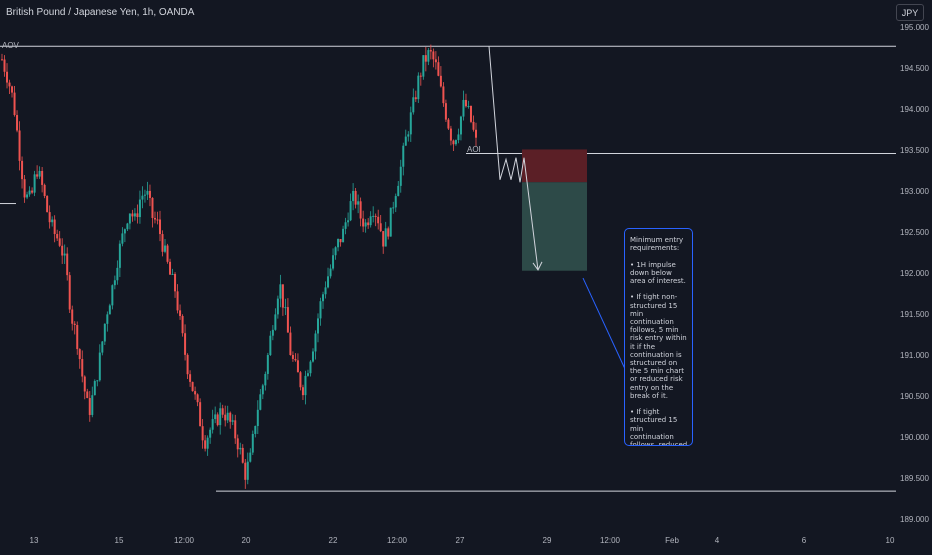 The image size is (932, 555). I want to click on symbol-title: British Pound / Japanese Yen, 1h, OANDA, so click(100, 12).